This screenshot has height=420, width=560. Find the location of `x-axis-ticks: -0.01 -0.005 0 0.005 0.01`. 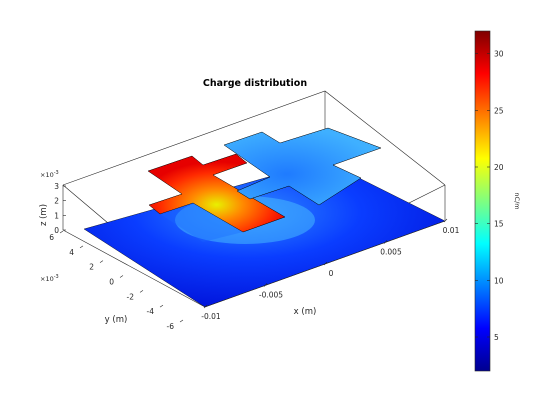

x-axis-ticks: -0.01 -0.005 0 0.005 0.01 is located at coordinates (330, 269).